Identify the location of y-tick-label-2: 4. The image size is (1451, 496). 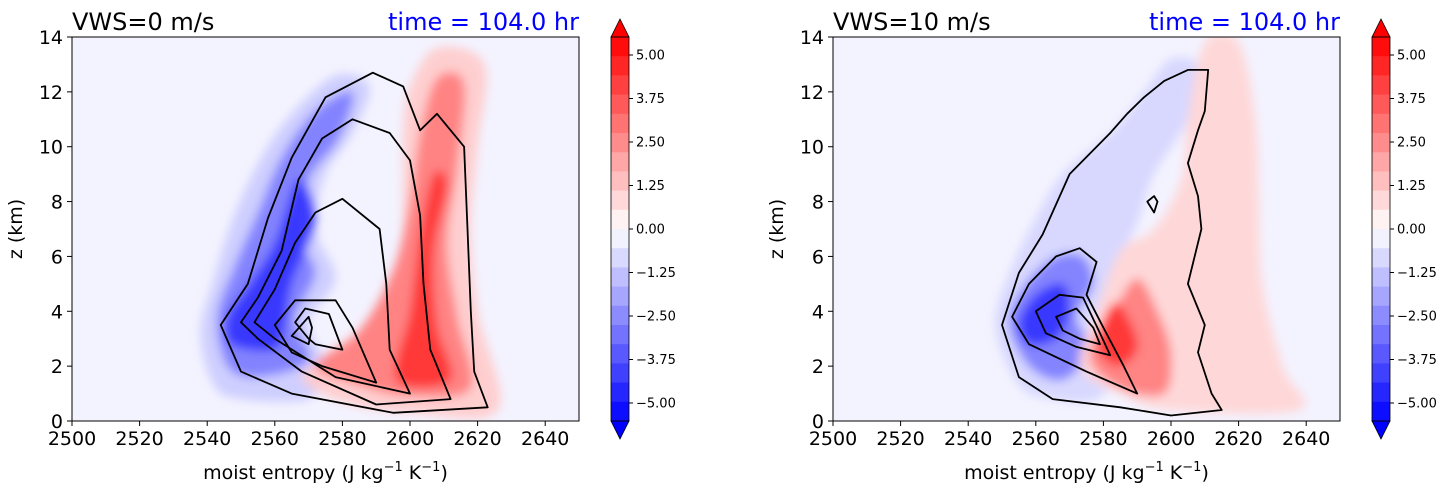
(57, 312).